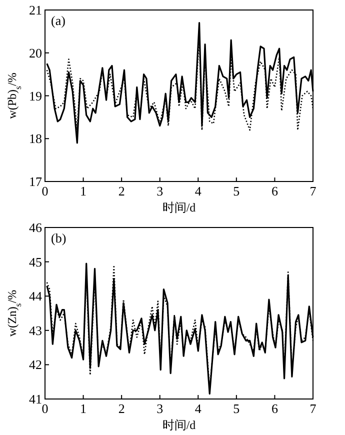 The height and width of the screenshot is (435, 345). I want to click on y-tick-label: 20, so click(35, 52).